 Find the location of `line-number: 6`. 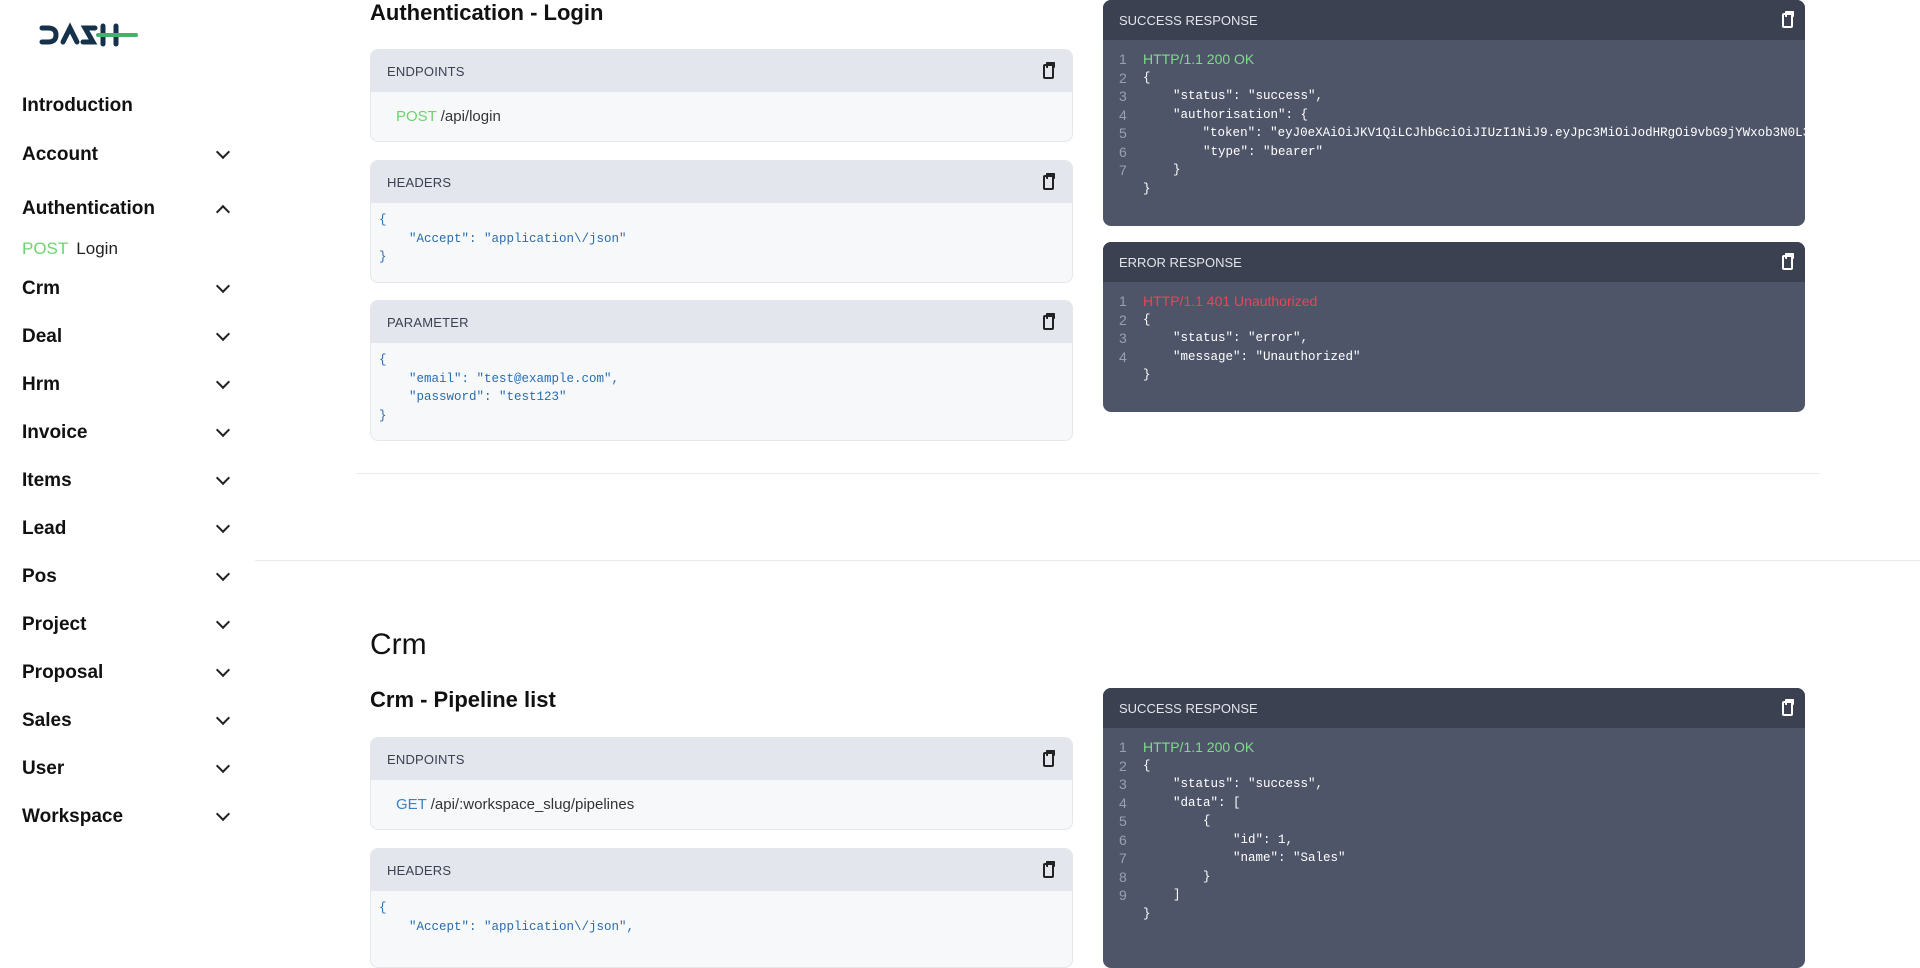

line-number: 6 is located at coordinates (1123, 151).